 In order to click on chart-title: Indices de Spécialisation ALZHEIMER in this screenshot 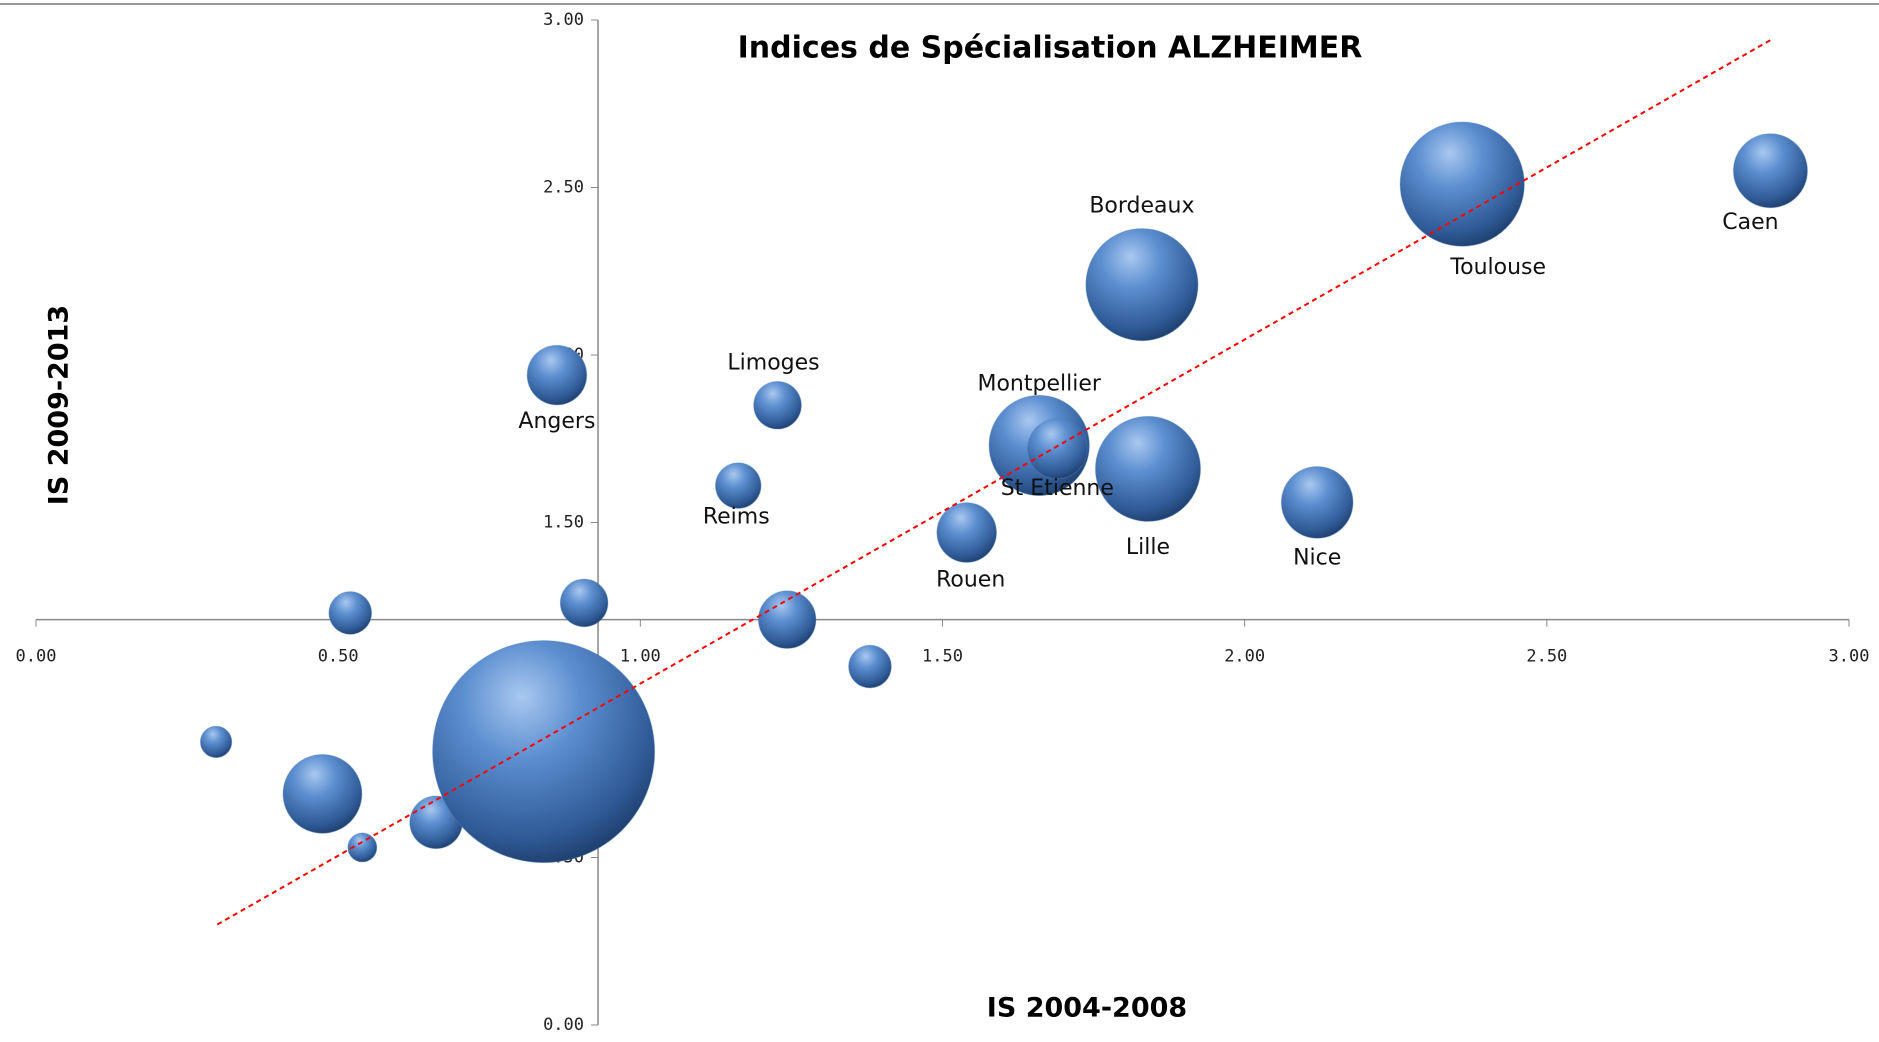, I will do `click(1050, 48)`.